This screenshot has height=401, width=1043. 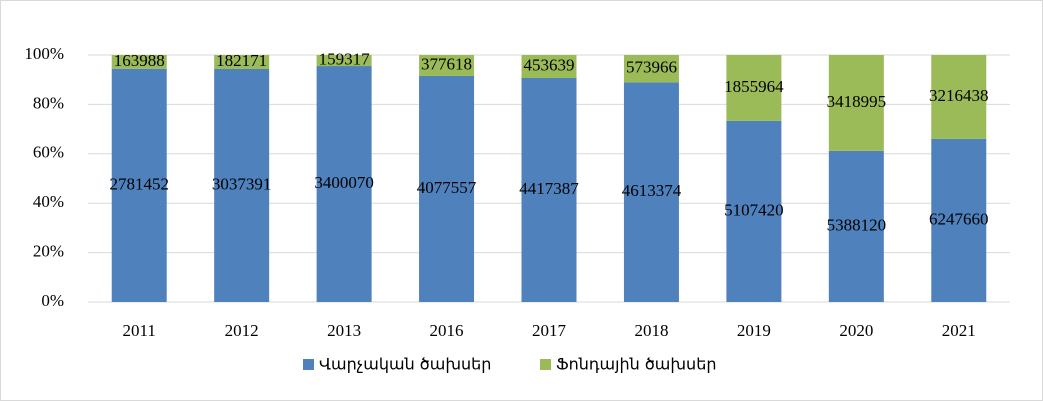 I want to click on data-label: 4077557, so click(x=447, y=187).